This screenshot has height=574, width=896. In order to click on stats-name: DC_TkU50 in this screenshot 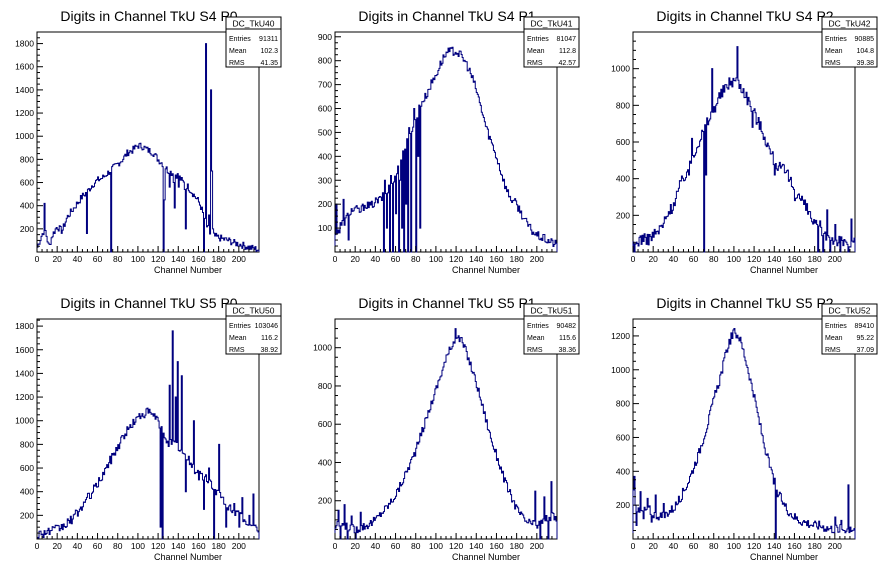, I will do `click(253, 311)`.